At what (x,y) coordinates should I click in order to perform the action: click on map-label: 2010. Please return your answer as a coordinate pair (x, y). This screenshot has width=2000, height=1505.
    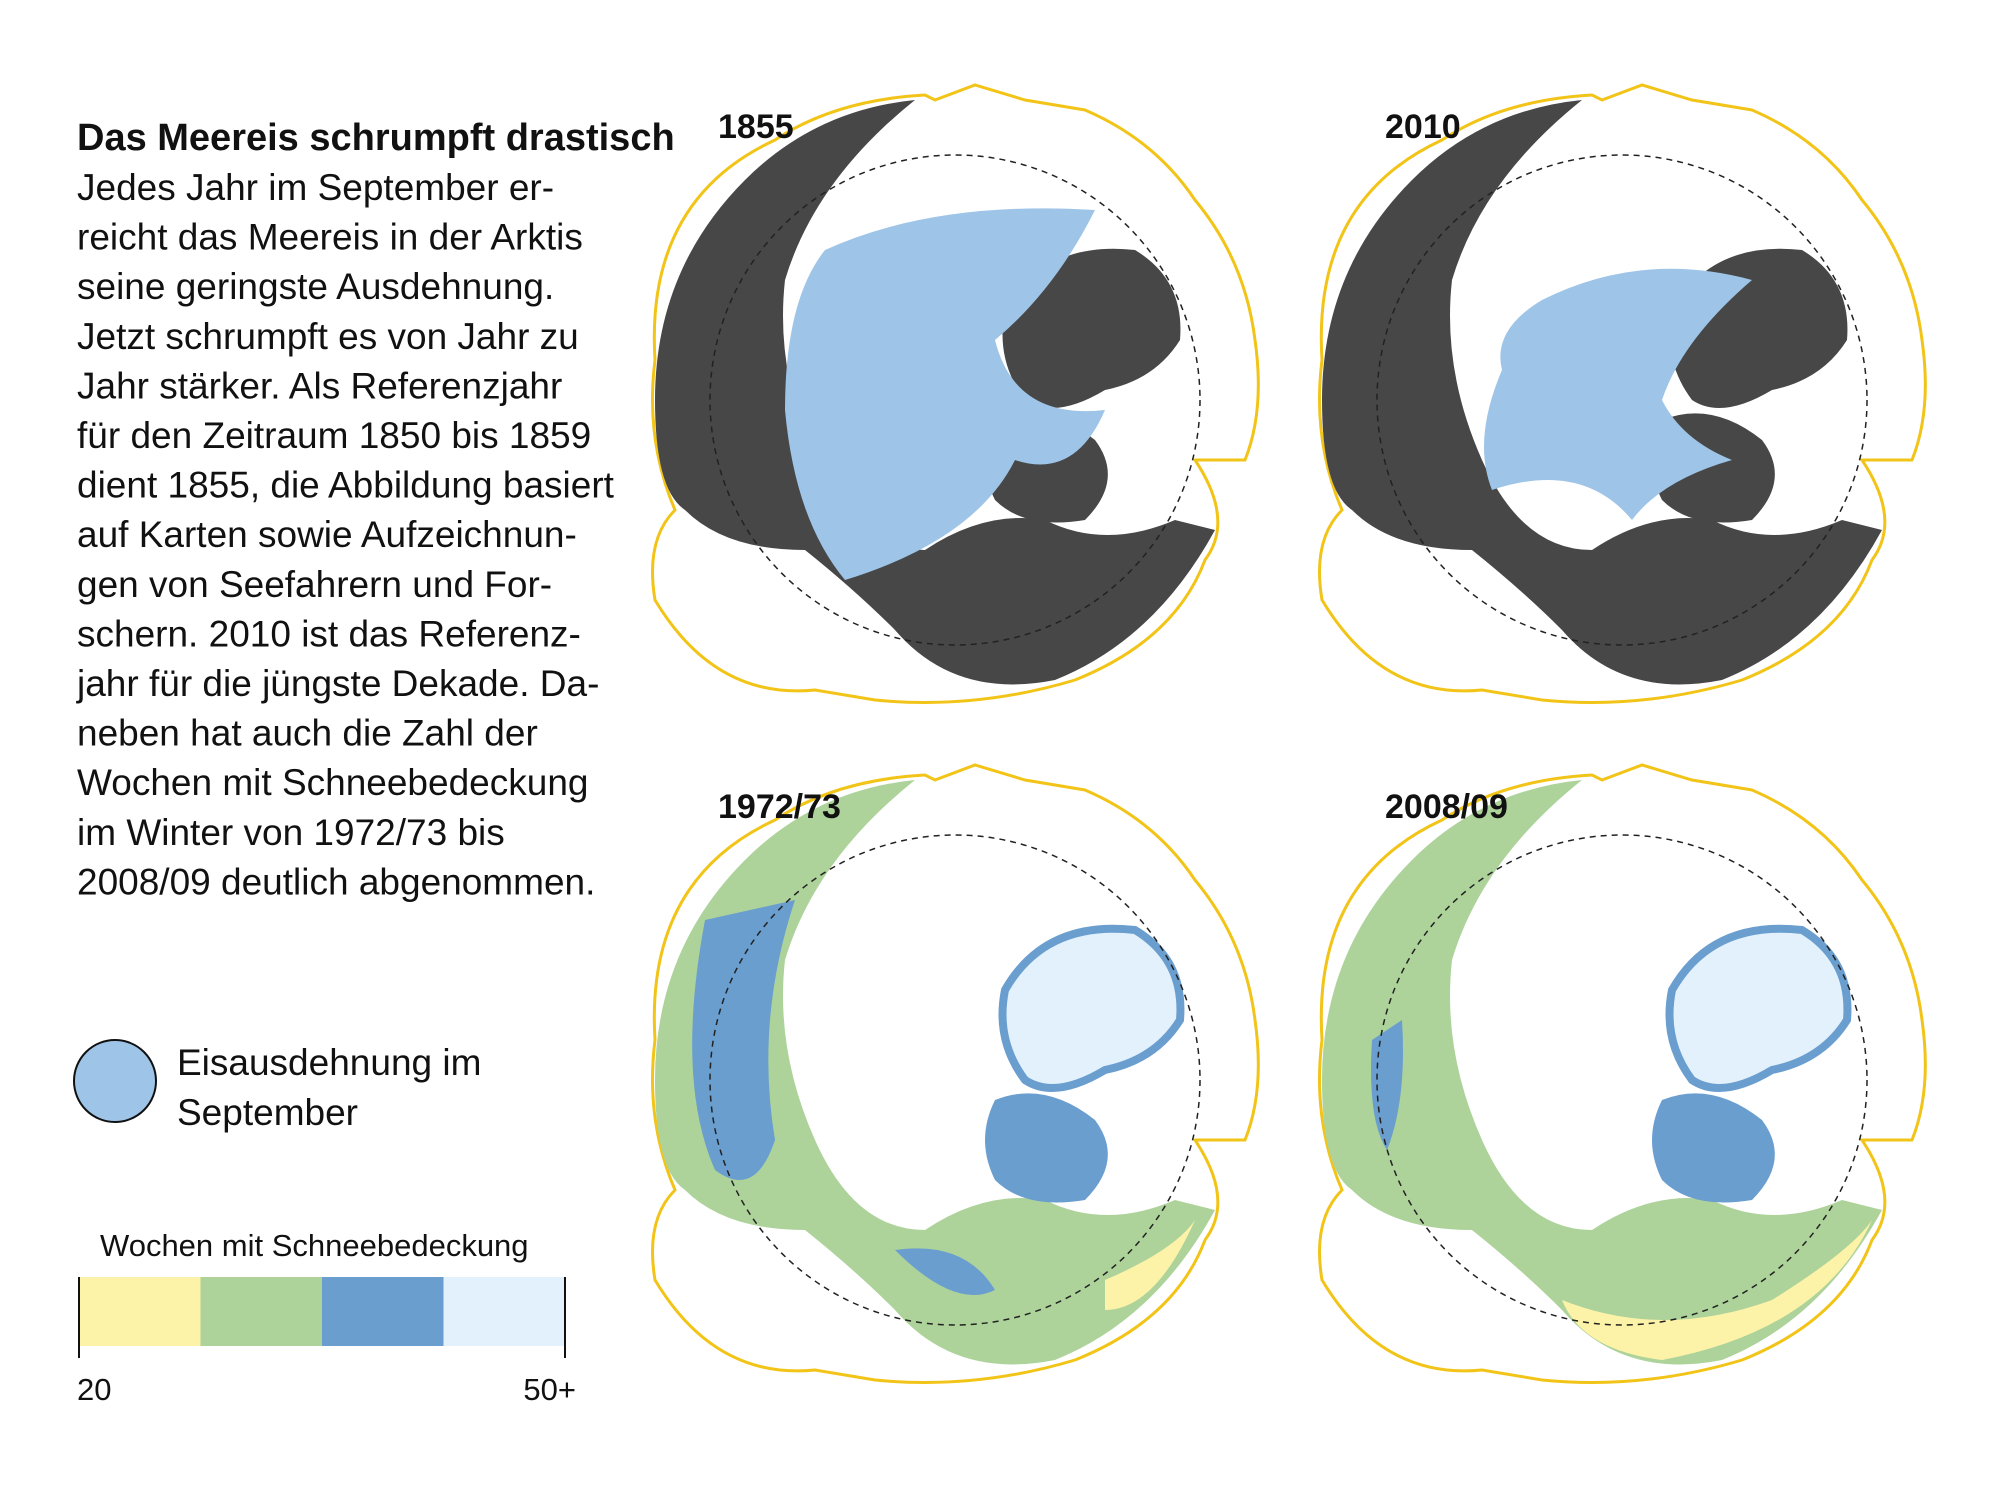
    Looking at the image, I should click on (1423, 127).